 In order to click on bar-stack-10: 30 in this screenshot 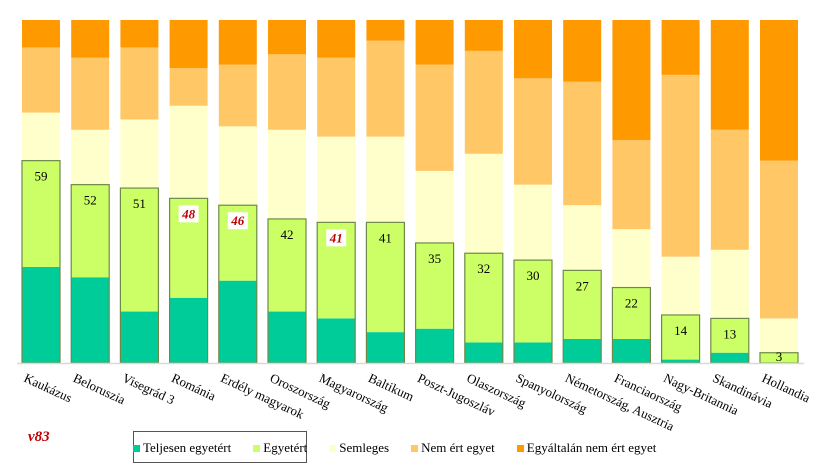, I will do `click(533, 192)`.